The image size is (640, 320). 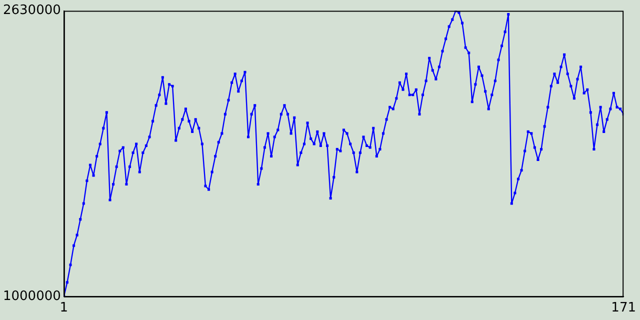 I want to click on x-tick-label: 171, so click(x=623, y=308).